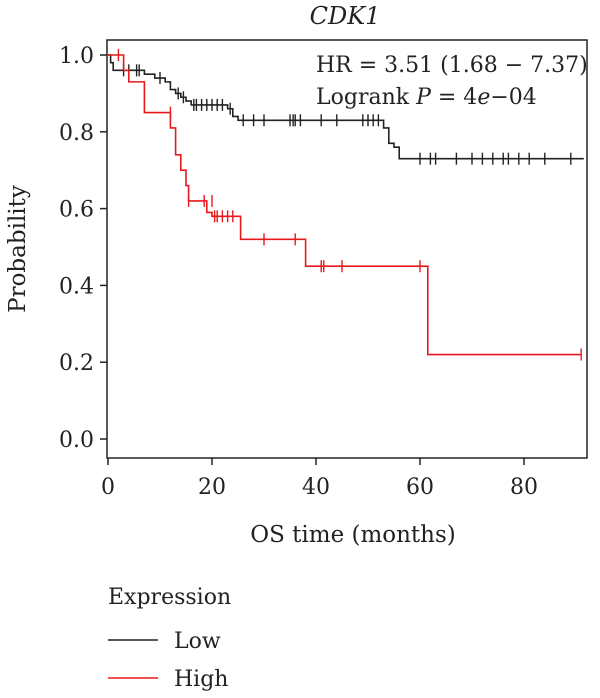  I want to click on y-tick-label: 0.6, so click(76, 210).